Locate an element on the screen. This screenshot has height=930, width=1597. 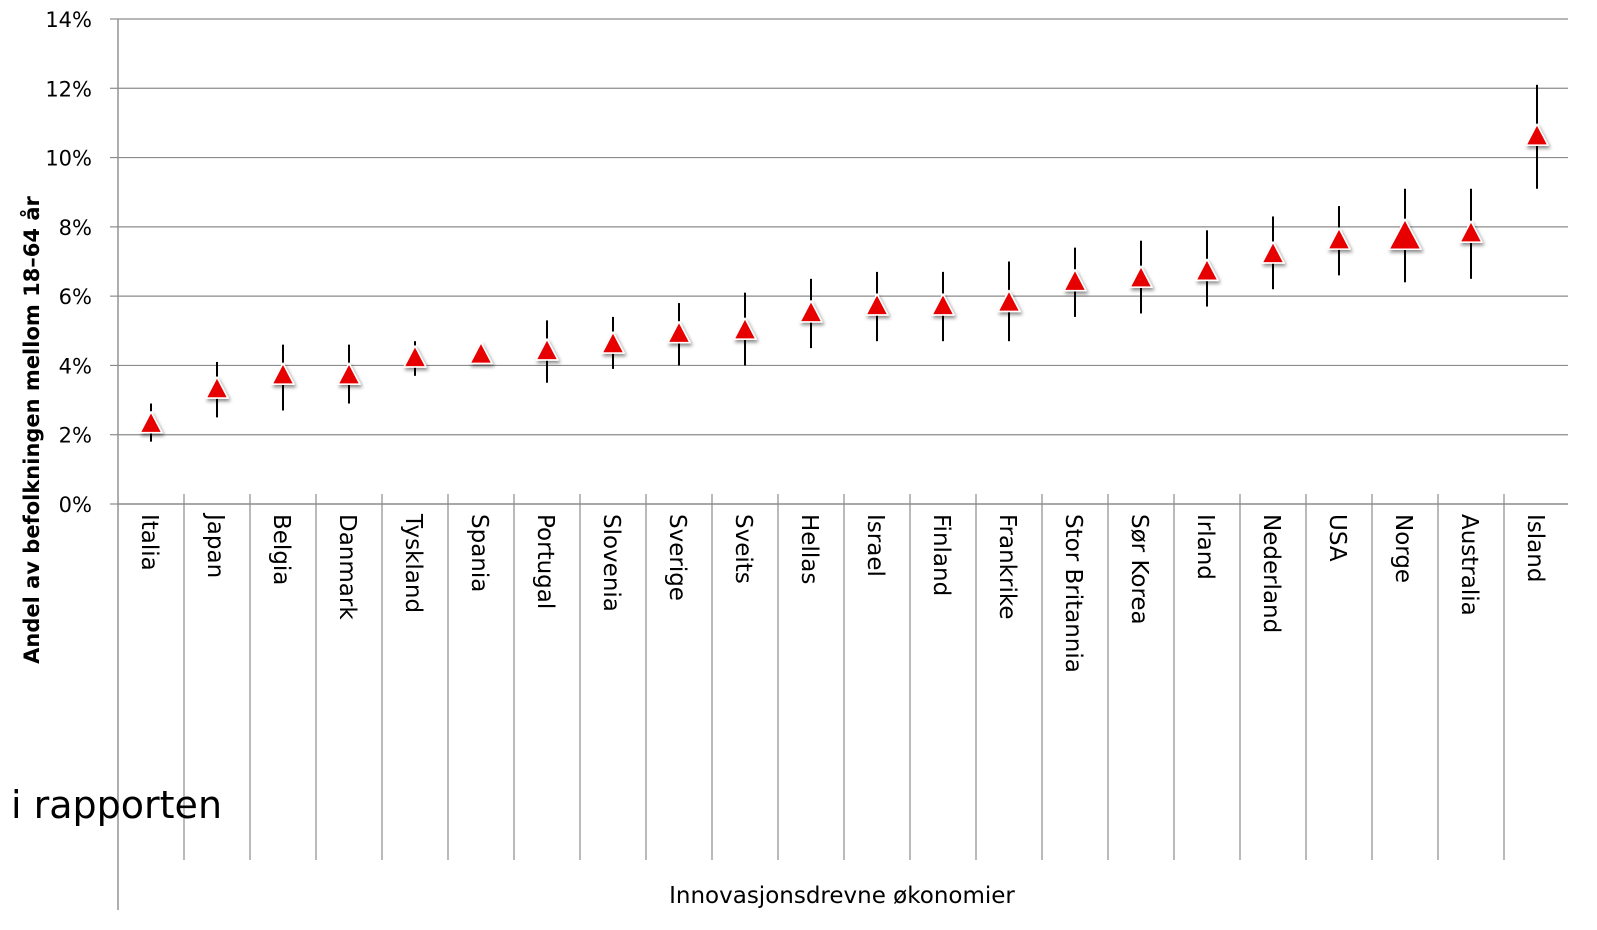
x-axis-title: Innovasjonsdrevne økonomier is located at coordinates (842, 896).